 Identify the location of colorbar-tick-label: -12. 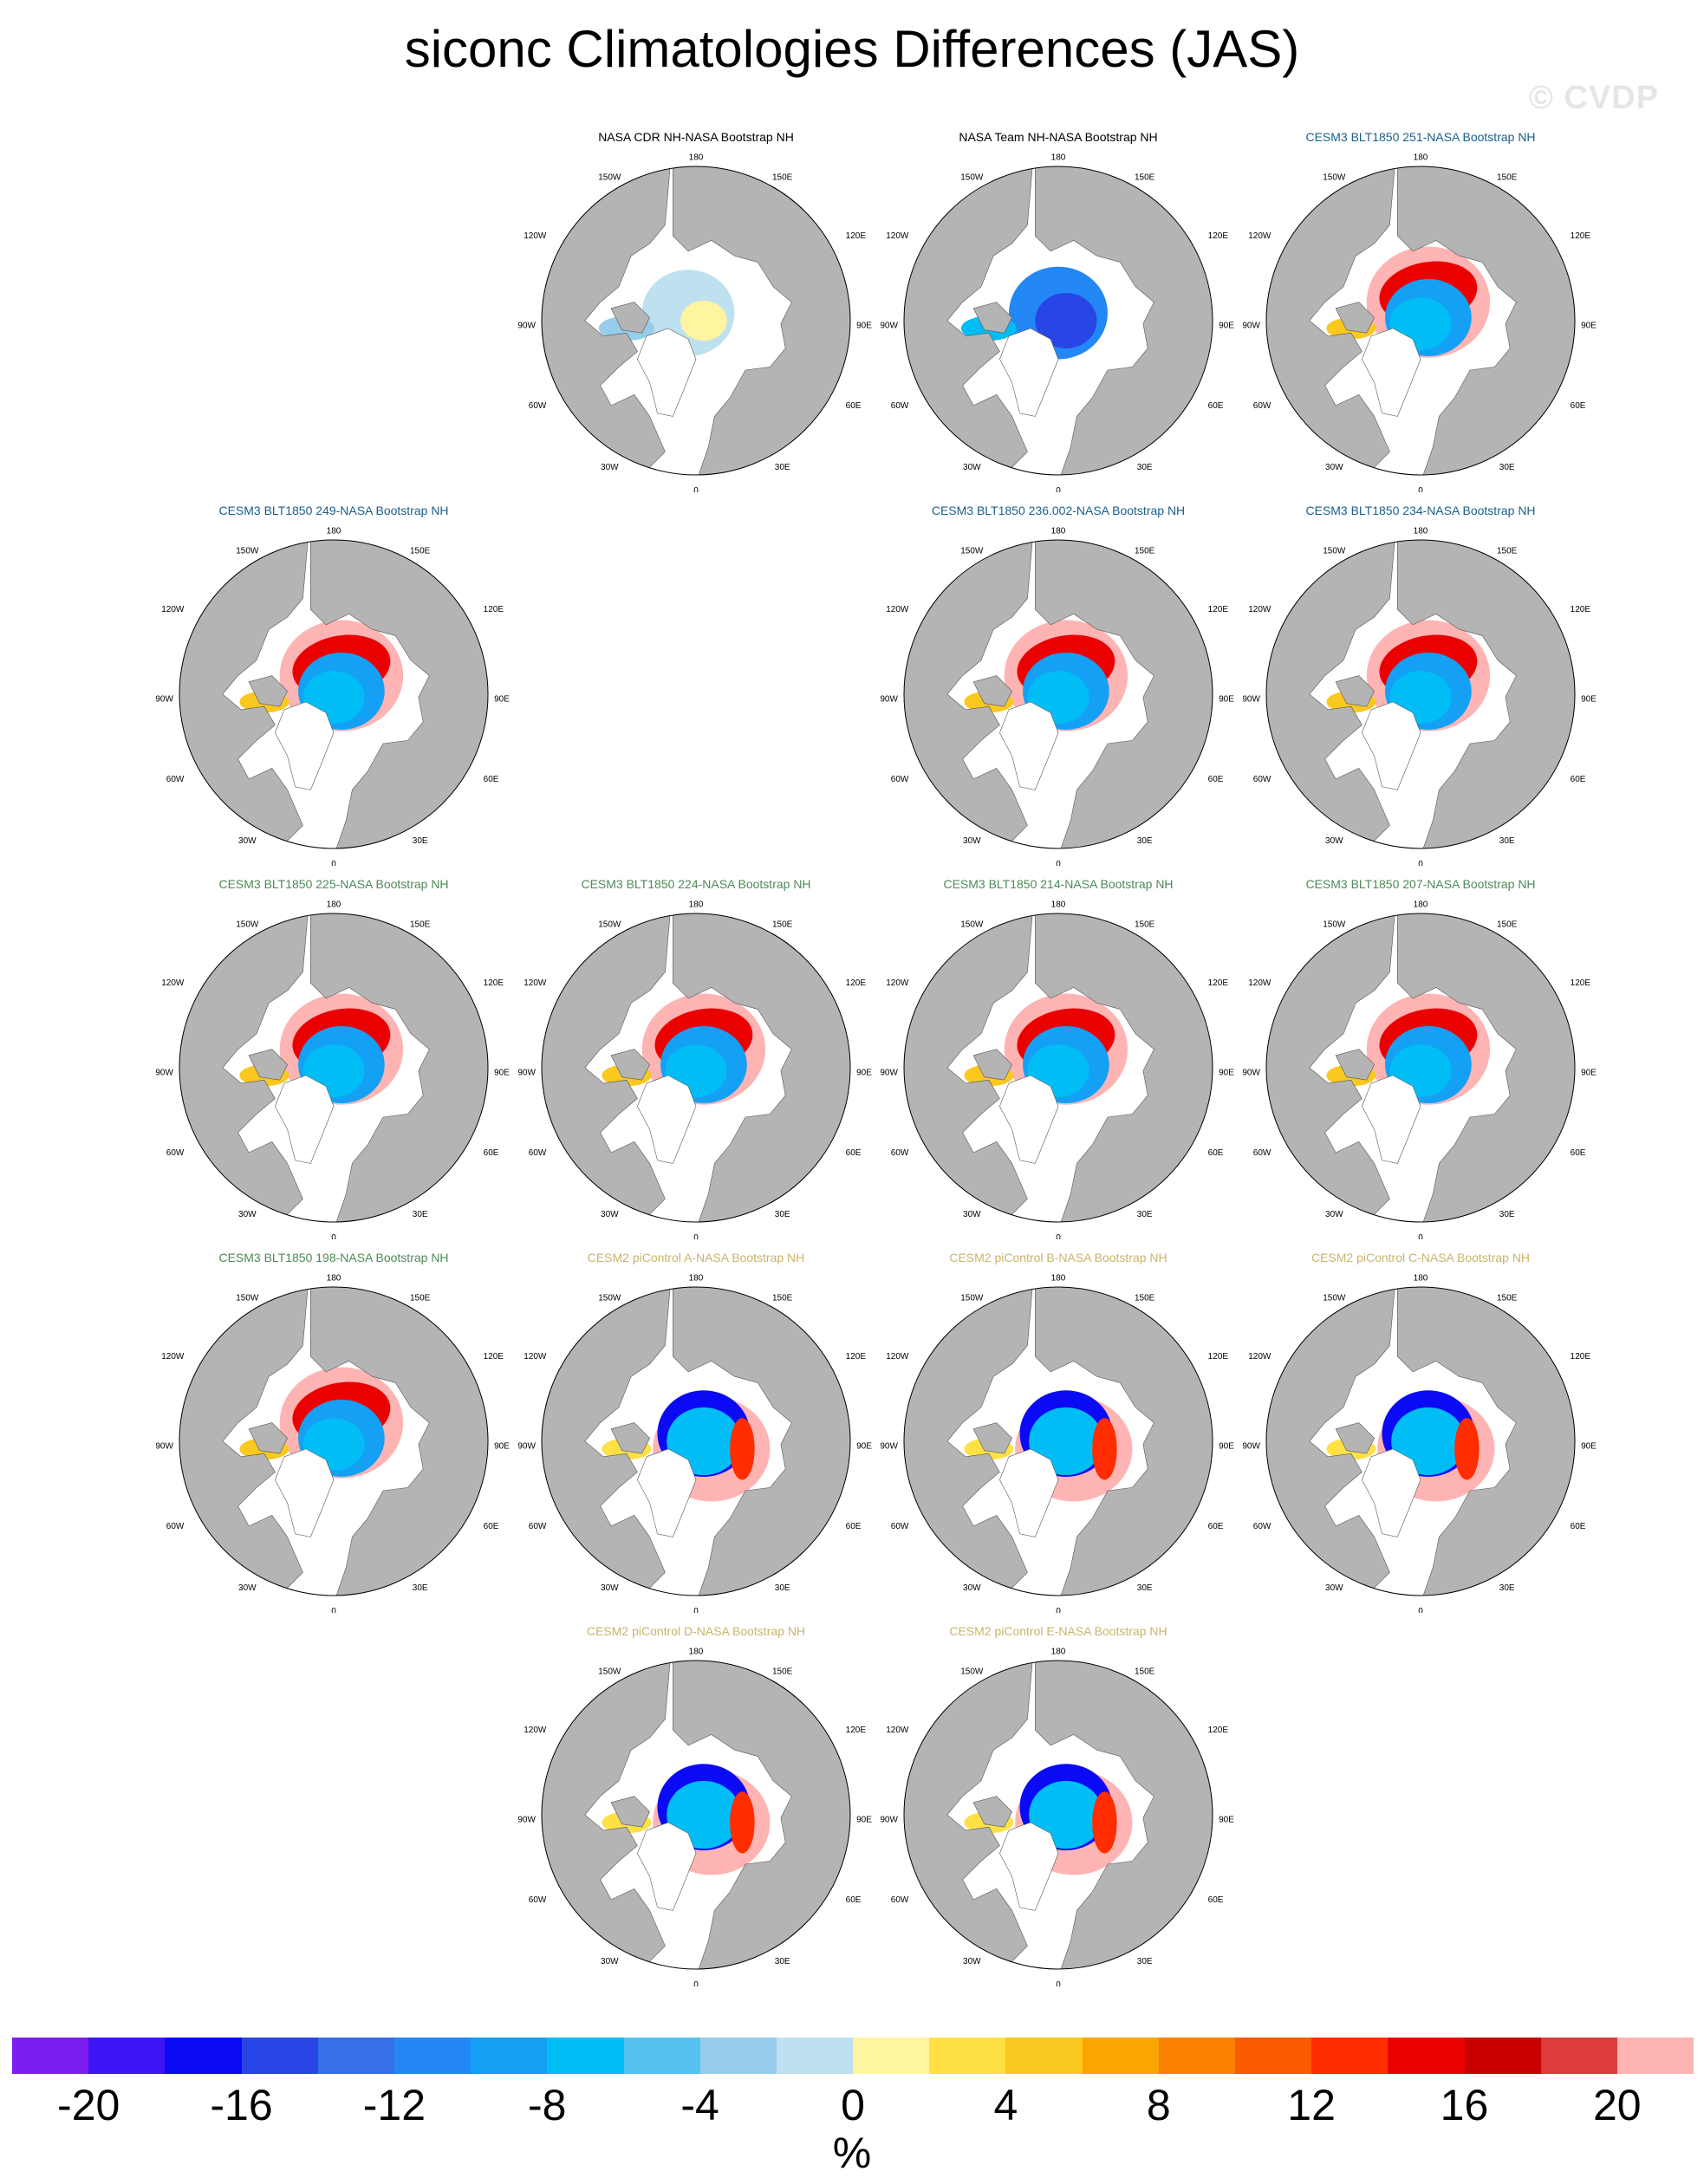
(394, 2105).